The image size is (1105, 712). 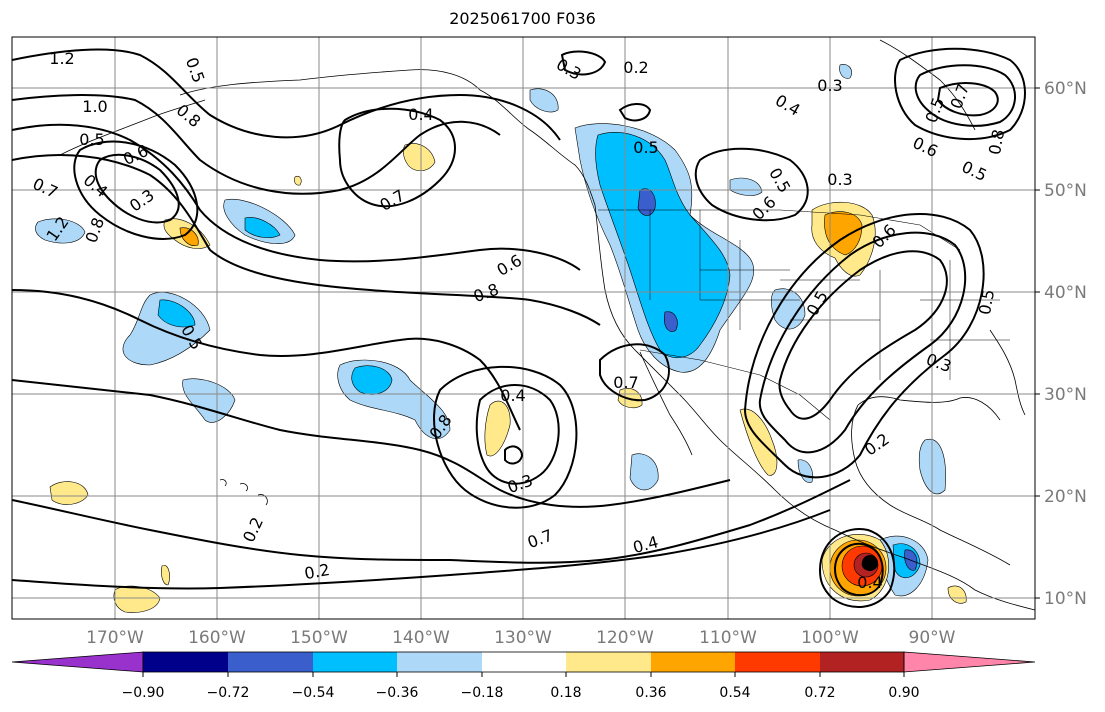 What do you see at coordinates (243, 492) in the screenshot?
I see `coastline-hawaii` at bounding box center [243, 492].